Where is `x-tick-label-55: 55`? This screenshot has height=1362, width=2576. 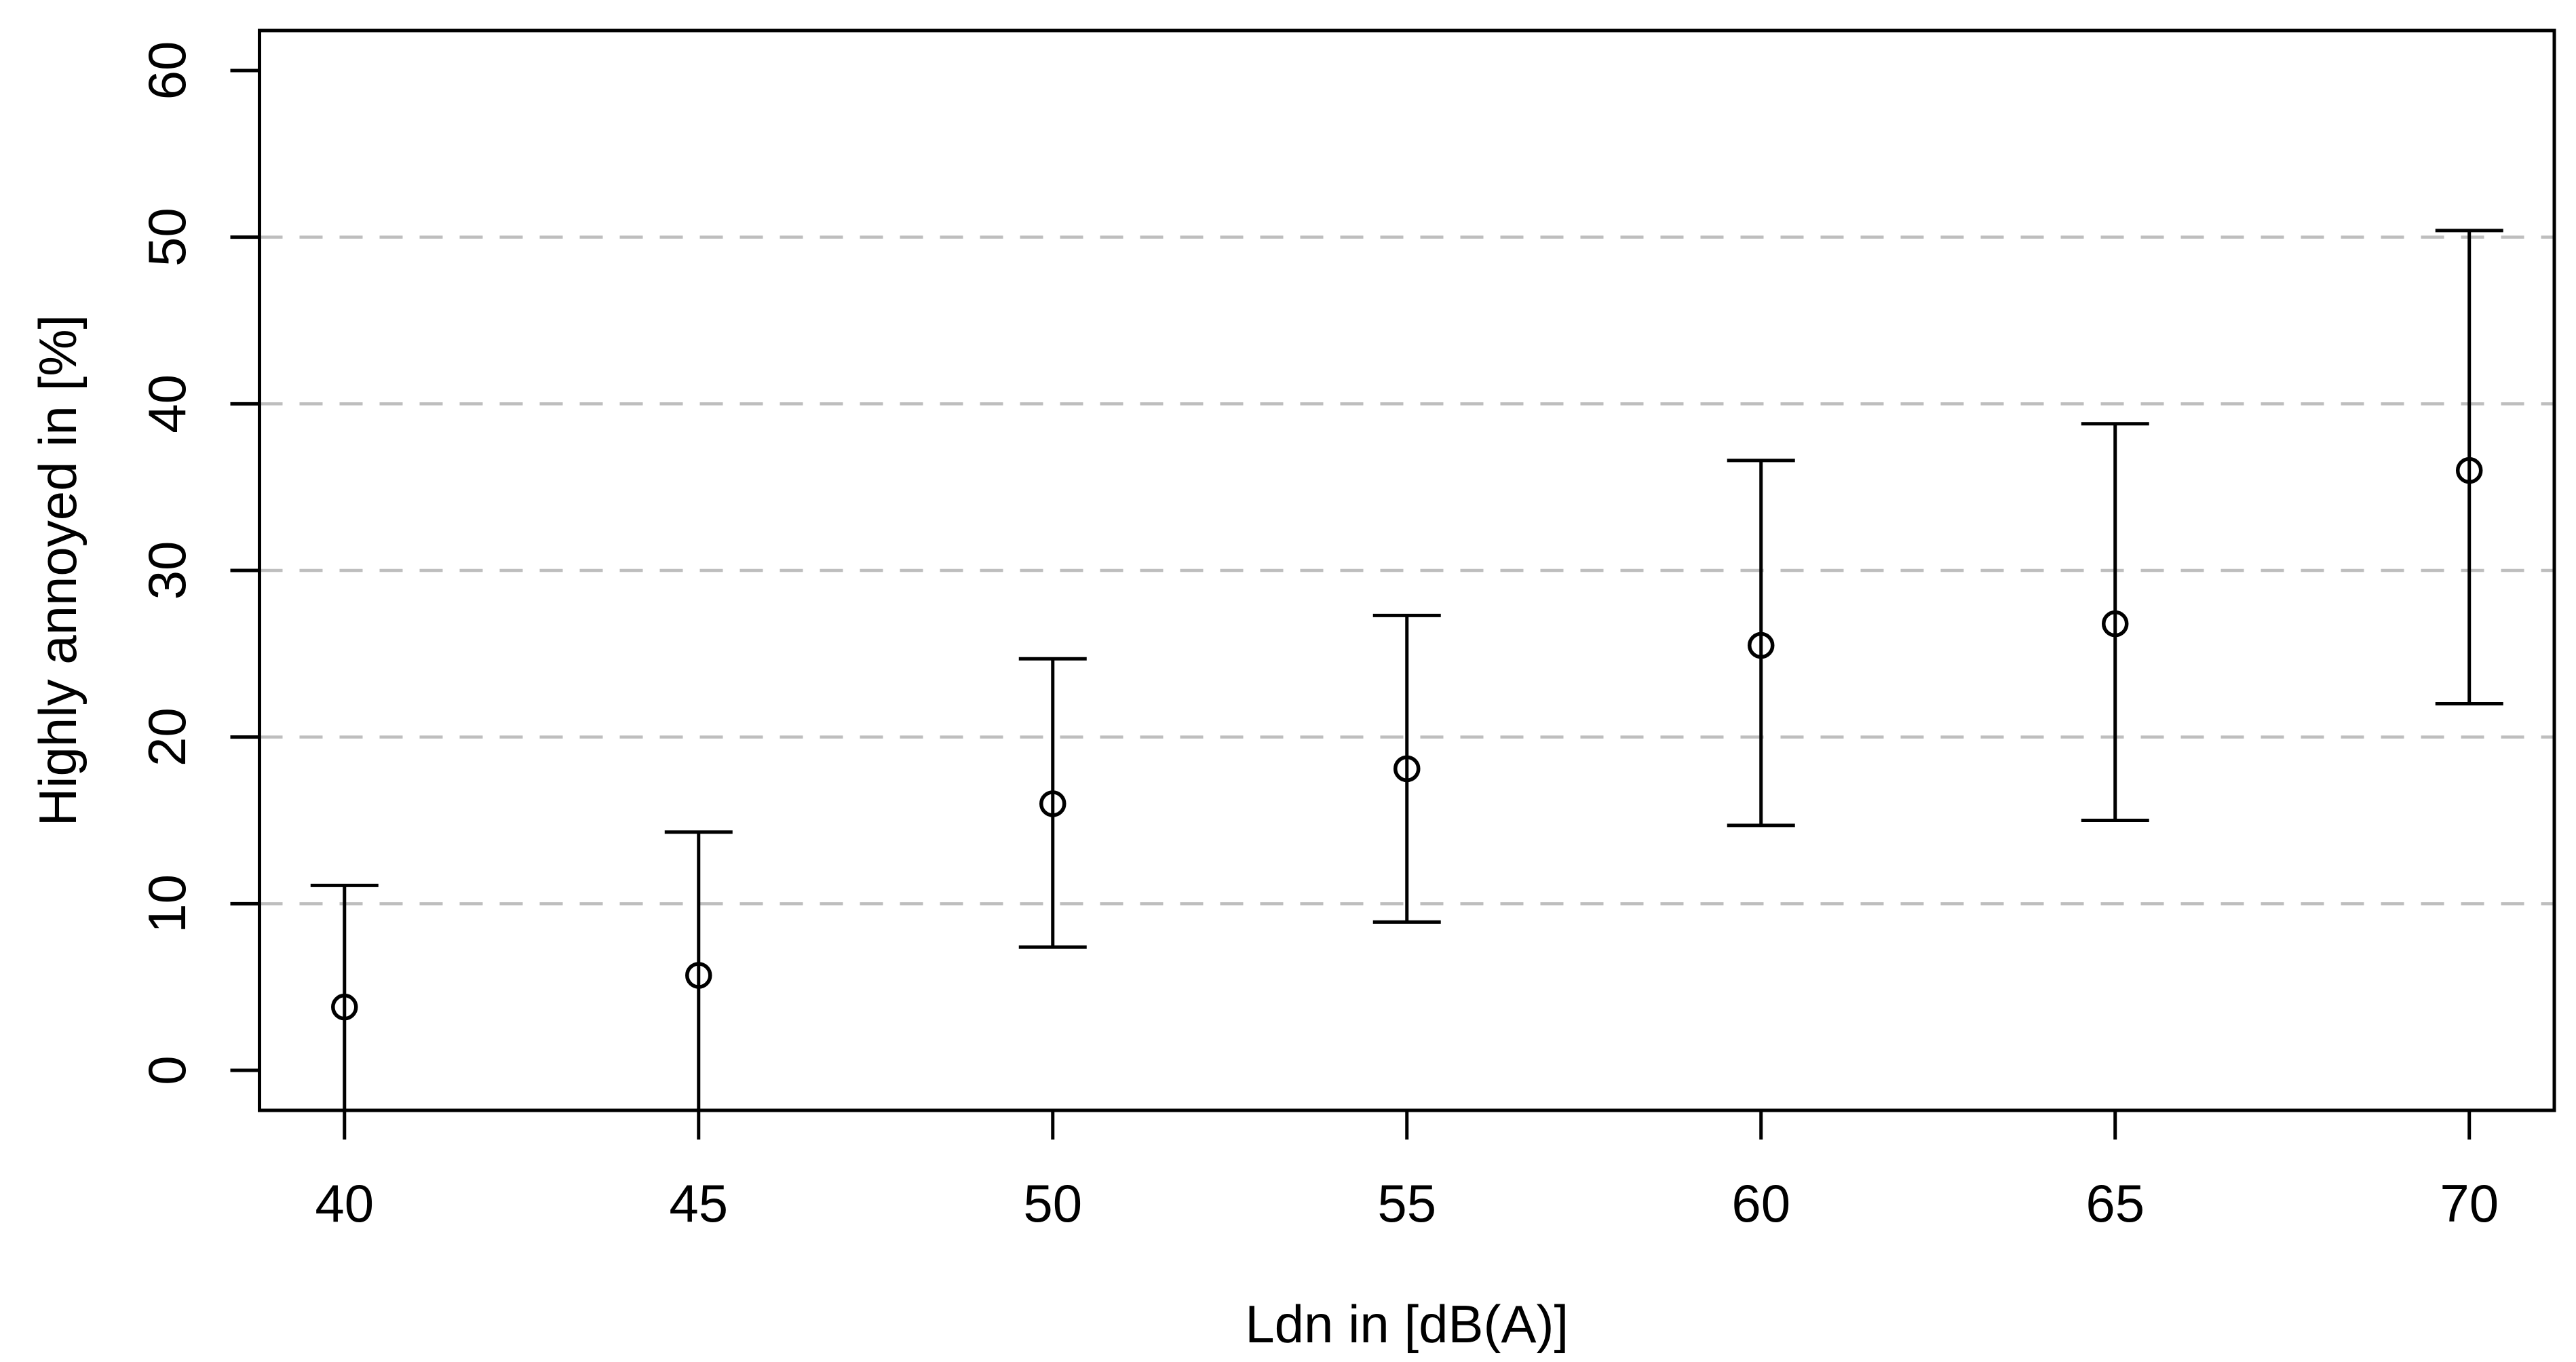
x-tick-label-55: 55 is located at coordinates (1406, 1203).